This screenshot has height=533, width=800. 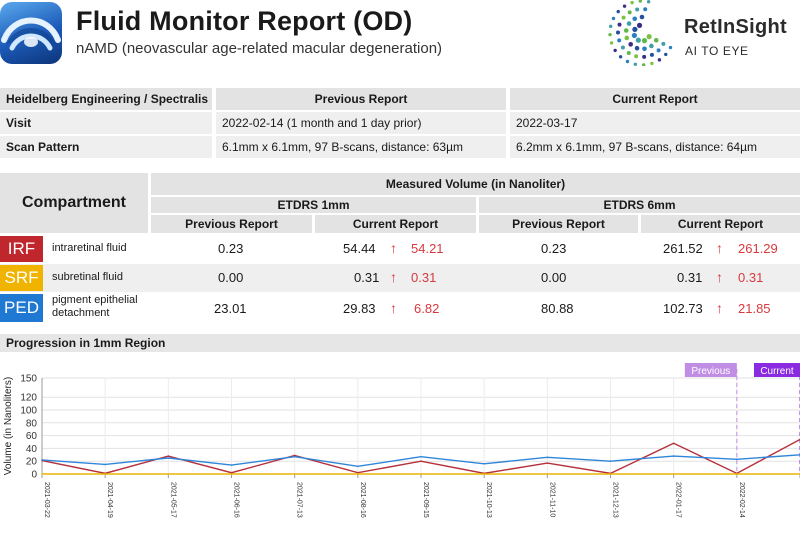 I want to click on etdrs-6mm-header: ETDRS 6mm, so click(x=639, y=205).